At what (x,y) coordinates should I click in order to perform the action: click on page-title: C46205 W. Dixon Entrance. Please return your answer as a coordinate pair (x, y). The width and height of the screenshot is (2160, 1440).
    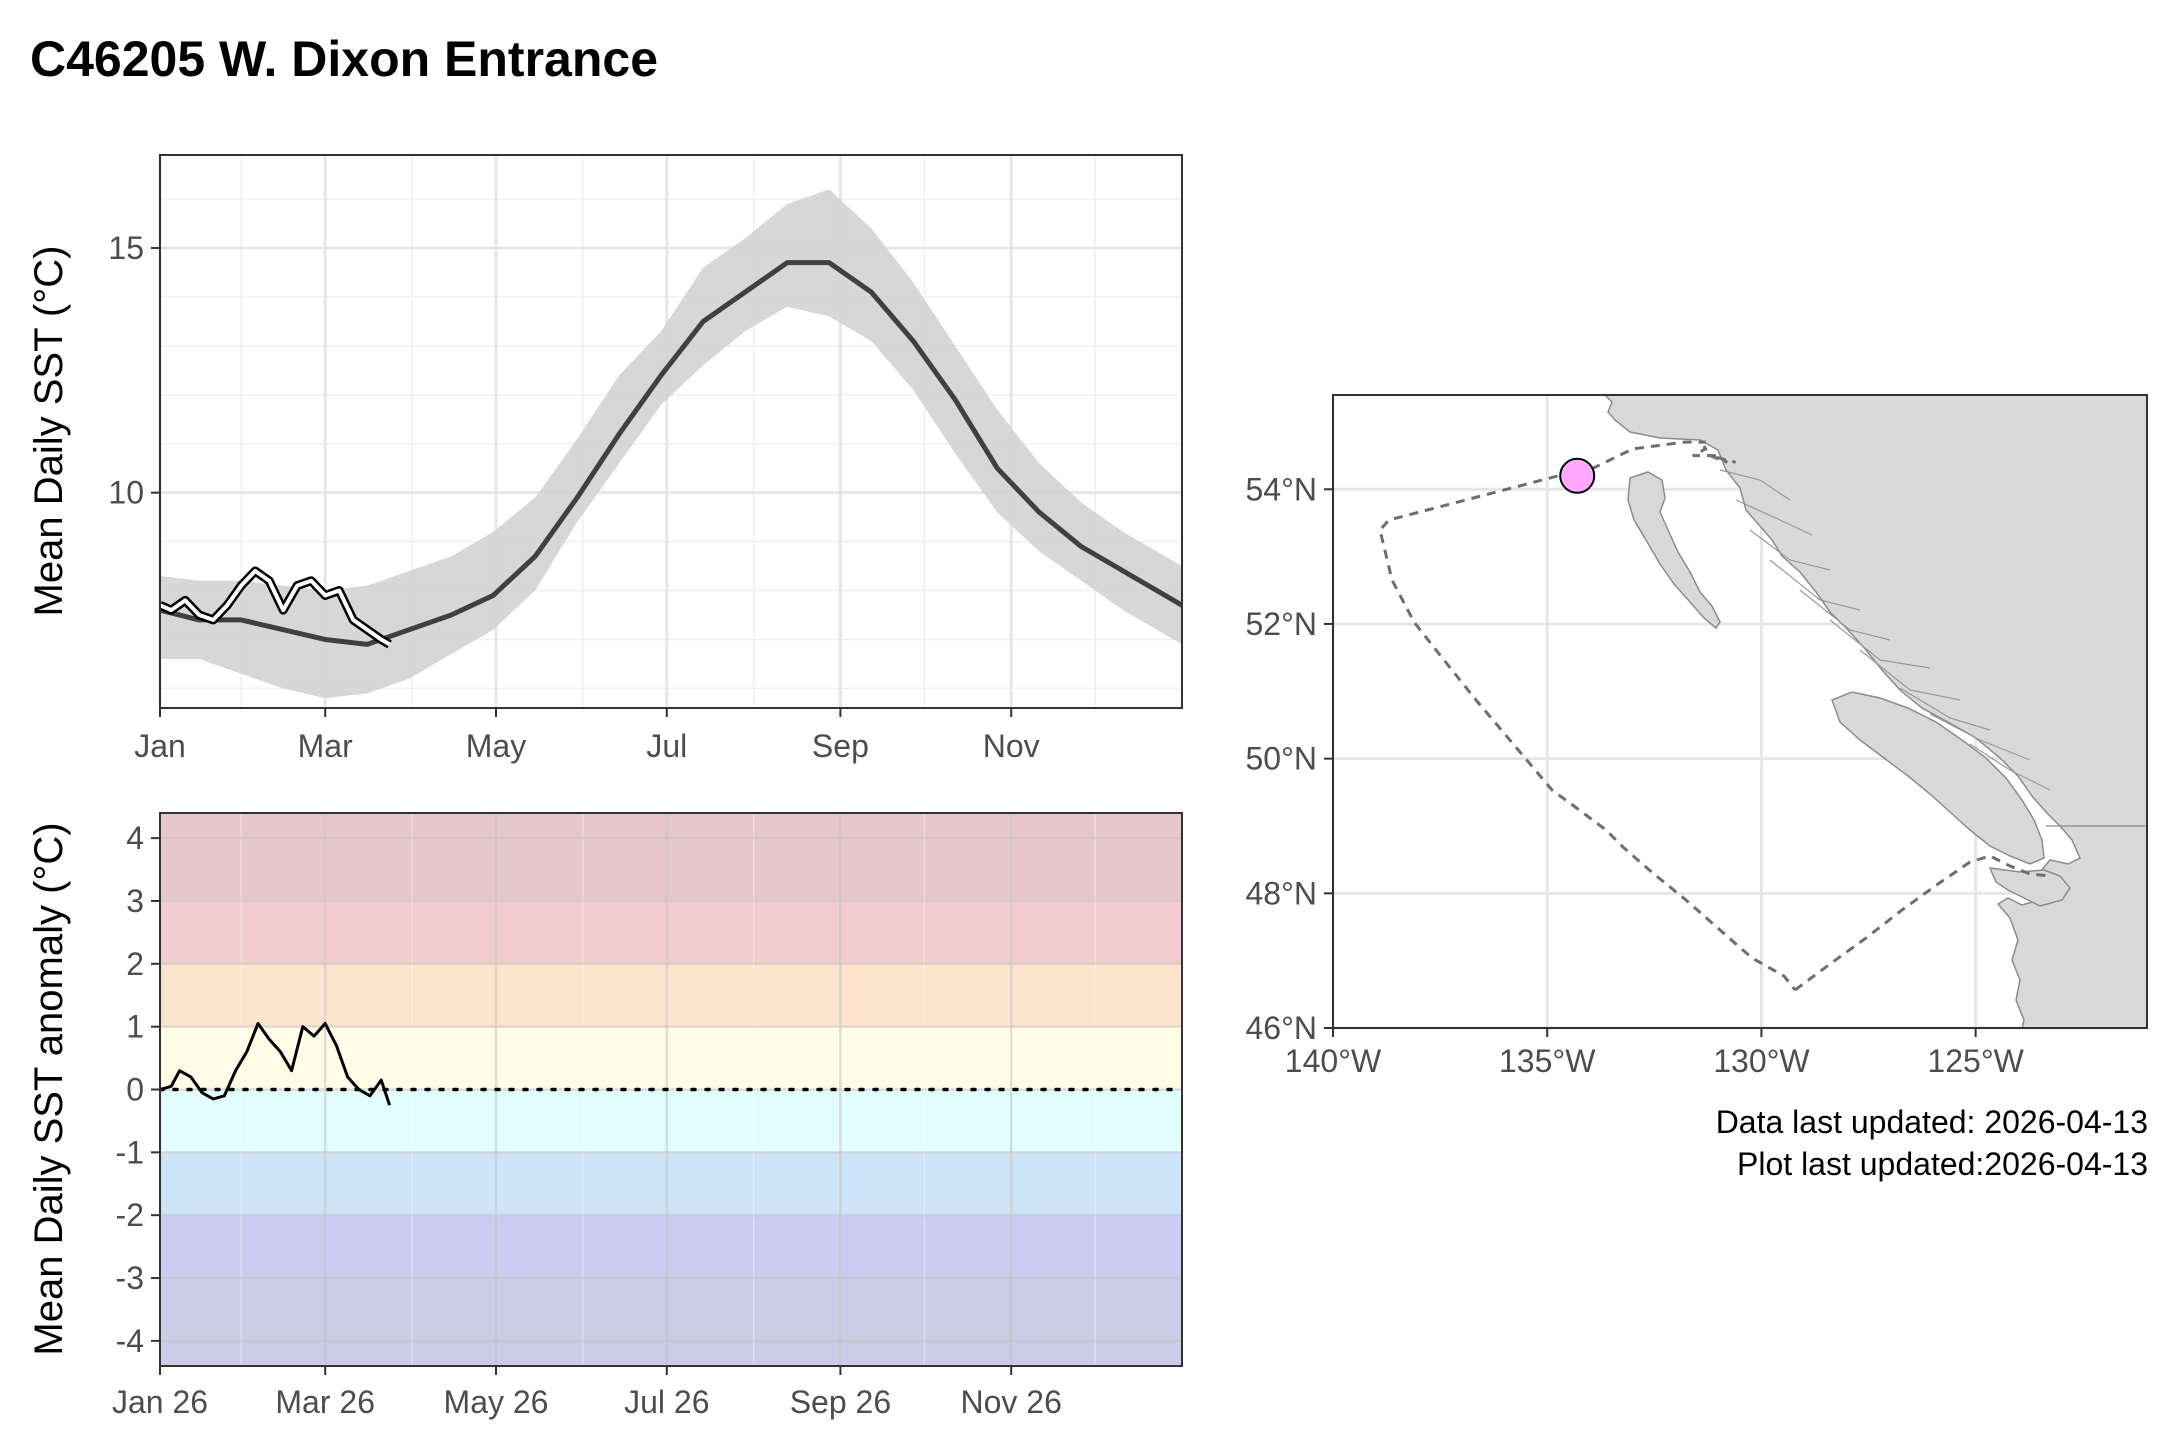
    Looking at the image, I should click on (344, 59).